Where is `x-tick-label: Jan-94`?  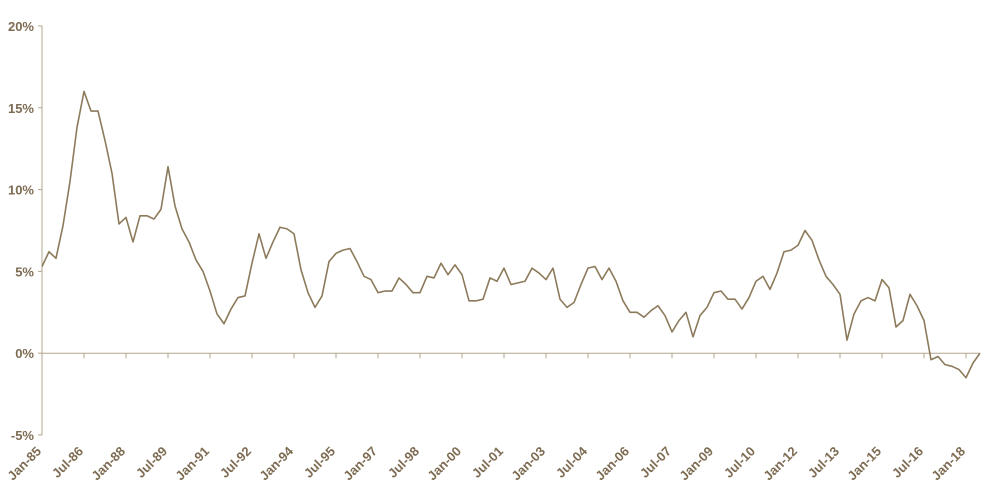 x-tick-label: Jan-94 is located at coordinates (276, 463).